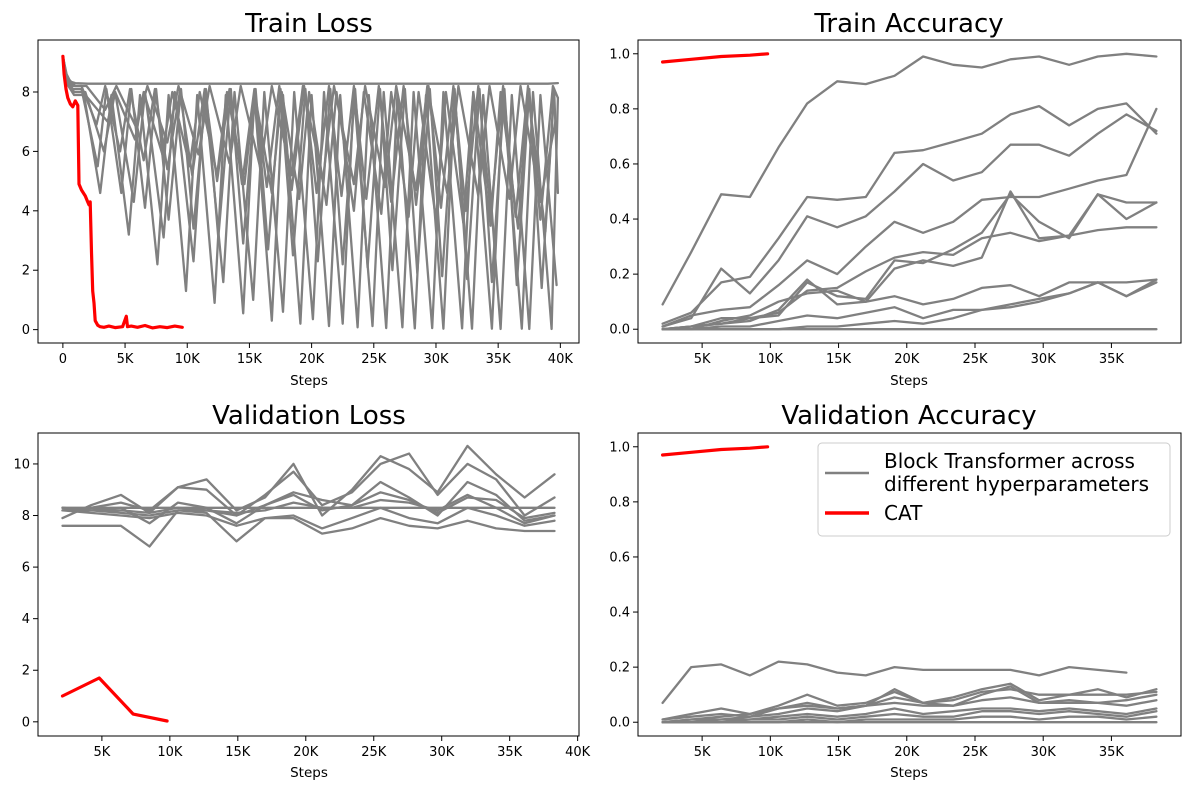  I want to click on validation-accuracy-cat-line, so click(715, 451).